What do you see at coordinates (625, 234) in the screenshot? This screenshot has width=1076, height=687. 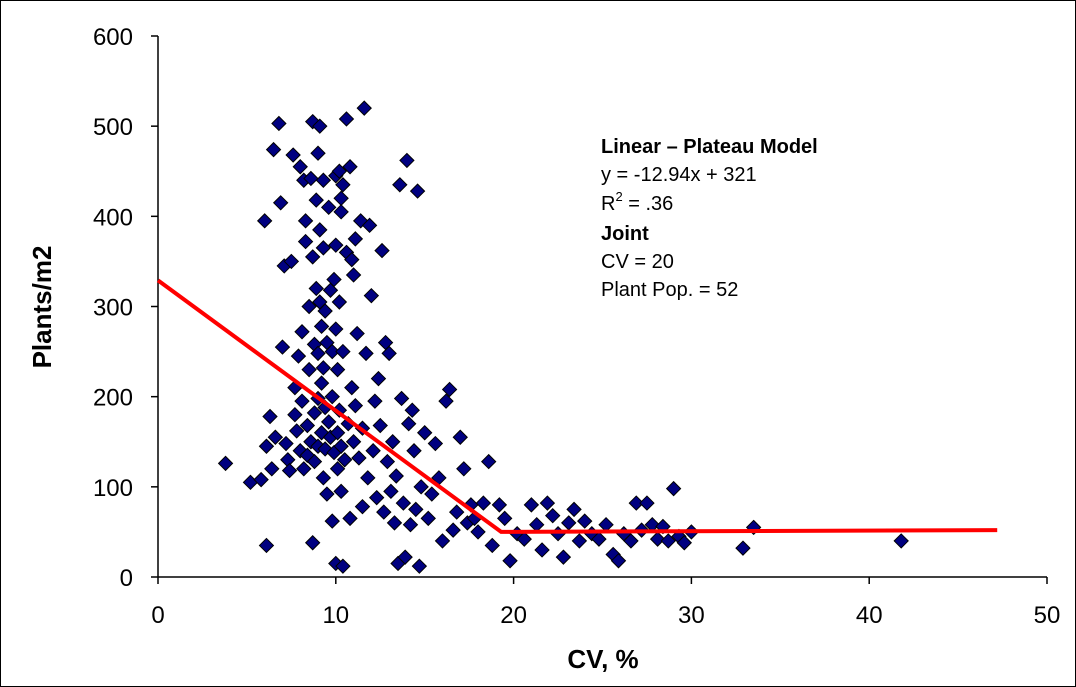 I see `annotation-joint-heading: Joint` at bounding box center [625, 234].